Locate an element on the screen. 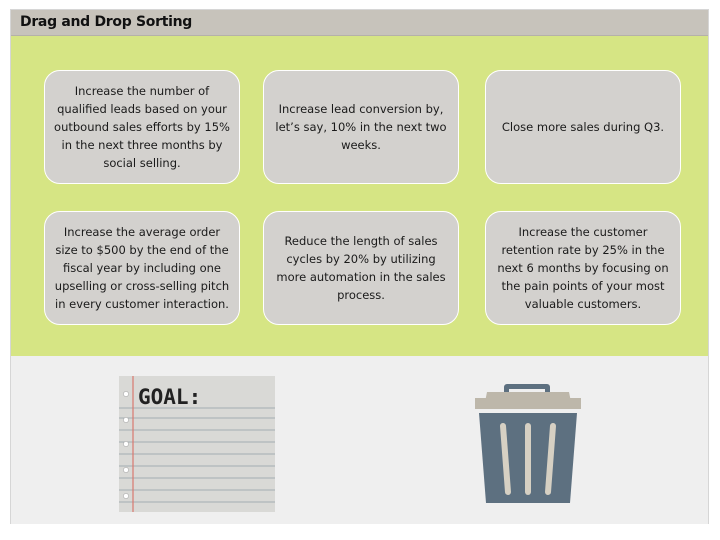  notepad-icon: GOAL: is located at coordinates (197, 444).